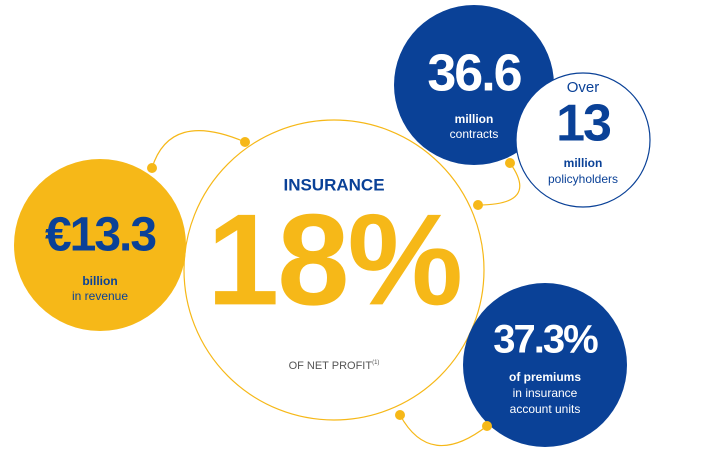  Describe the element at coordinates (545, 365) in the screenshot. I see `premiums-circle` at that location.